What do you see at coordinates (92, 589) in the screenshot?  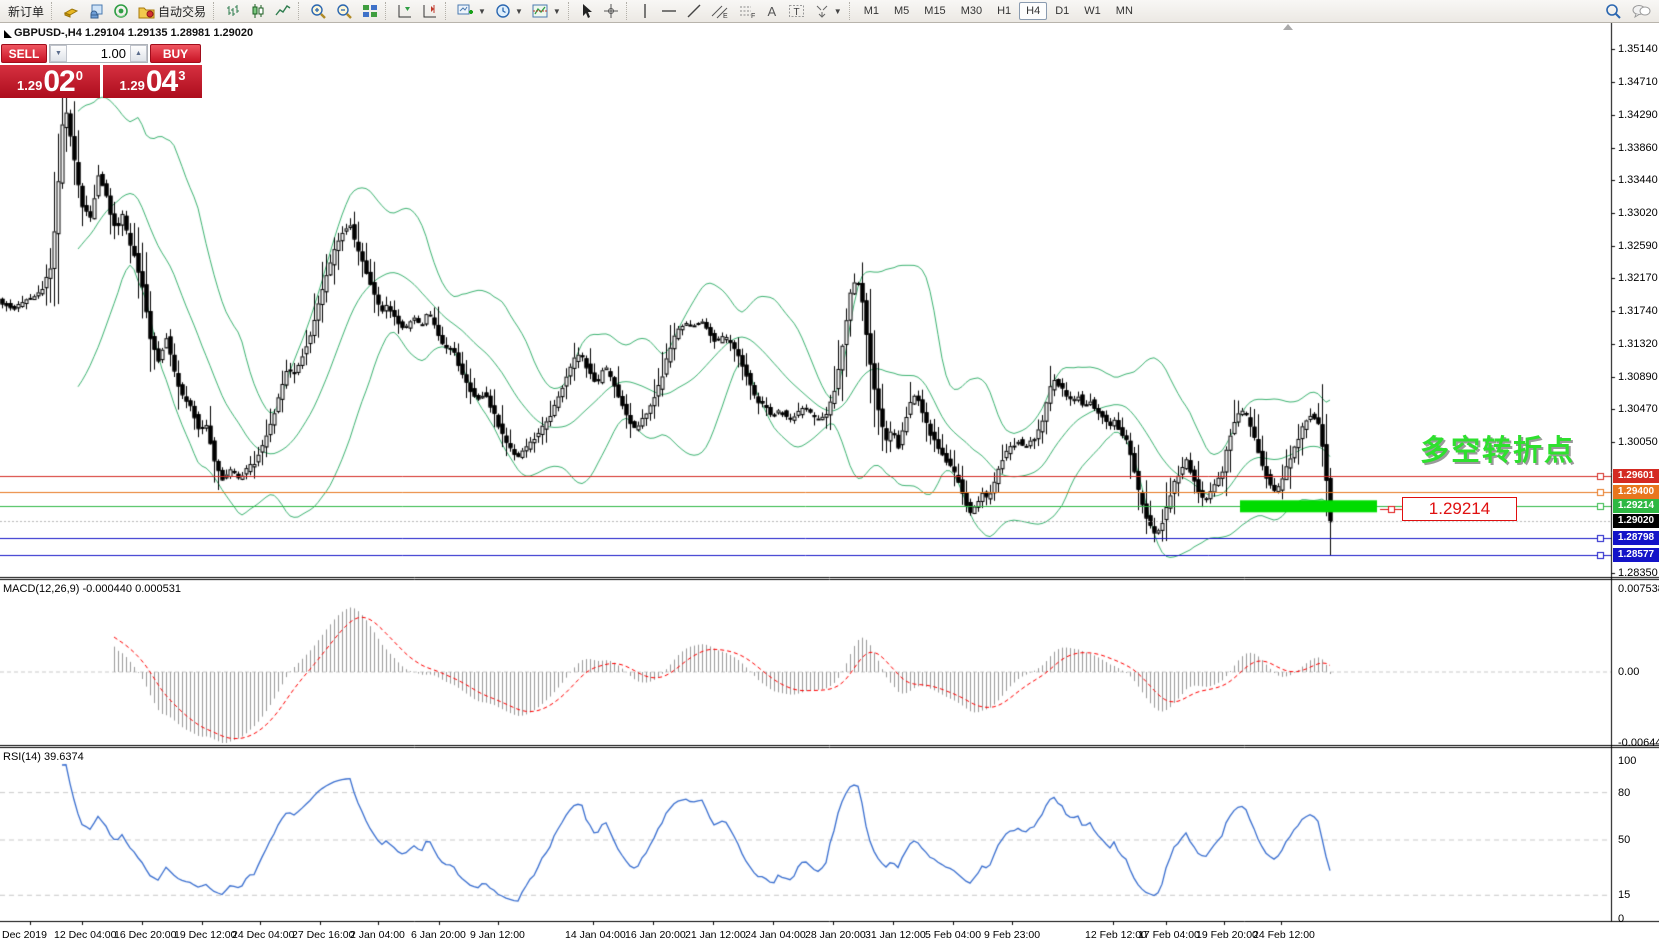 I see `macd-label: MACD(12,26,9) -0.000440 0.000531` at bounding box center [92, 589].